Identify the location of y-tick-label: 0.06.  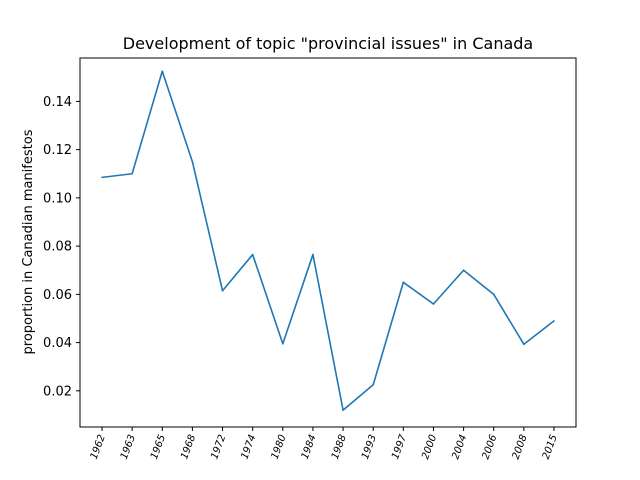
(57, 295).